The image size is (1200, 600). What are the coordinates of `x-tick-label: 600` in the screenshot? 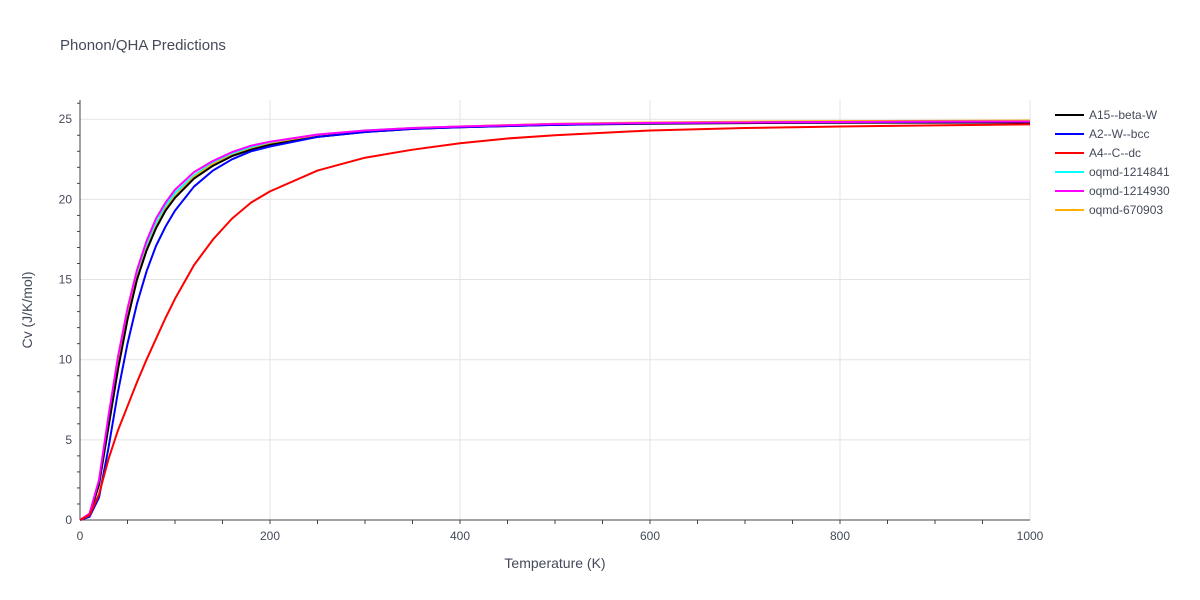 It's located at (650, 536).